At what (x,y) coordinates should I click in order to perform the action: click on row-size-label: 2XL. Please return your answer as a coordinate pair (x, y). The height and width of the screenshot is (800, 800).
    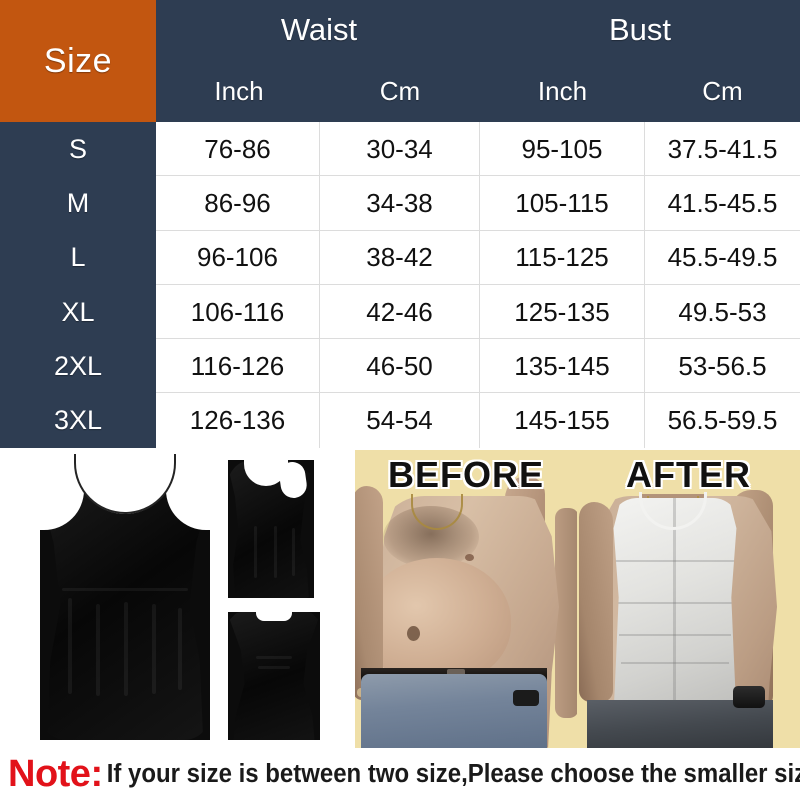
    Looking at the image, I should click on (78, 365).